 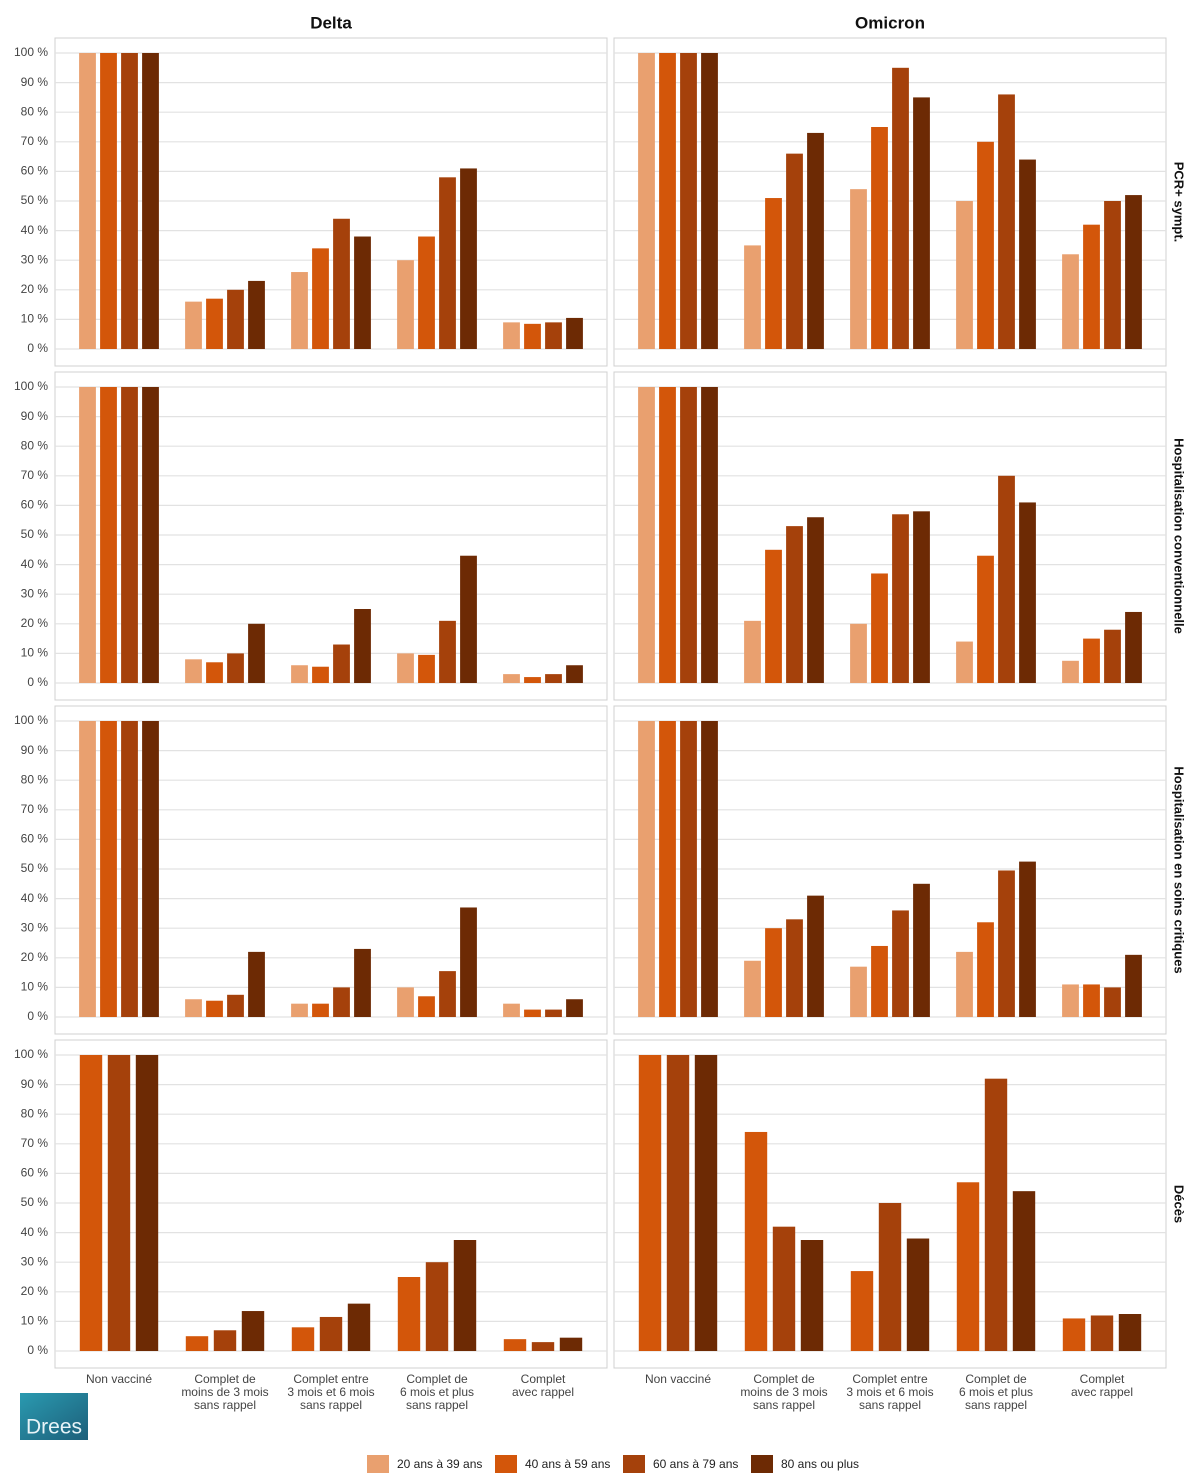 What do you see at coordinates (35, 564) in the screenshot?
I see `y-tick-label: 40 %` at bounding box center [35, 564].